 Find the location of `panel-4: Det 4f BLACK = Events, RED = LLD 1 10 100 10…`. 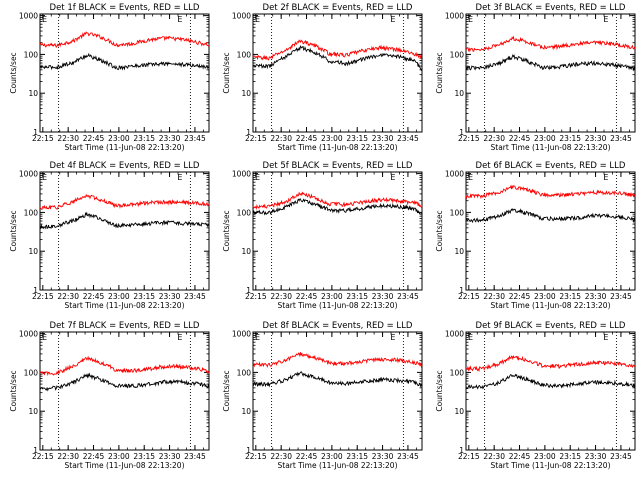

panel-4: Det 4f BLACK = Events, RED = LLD 1 10 100 10… is located at coordinates (109, 235).